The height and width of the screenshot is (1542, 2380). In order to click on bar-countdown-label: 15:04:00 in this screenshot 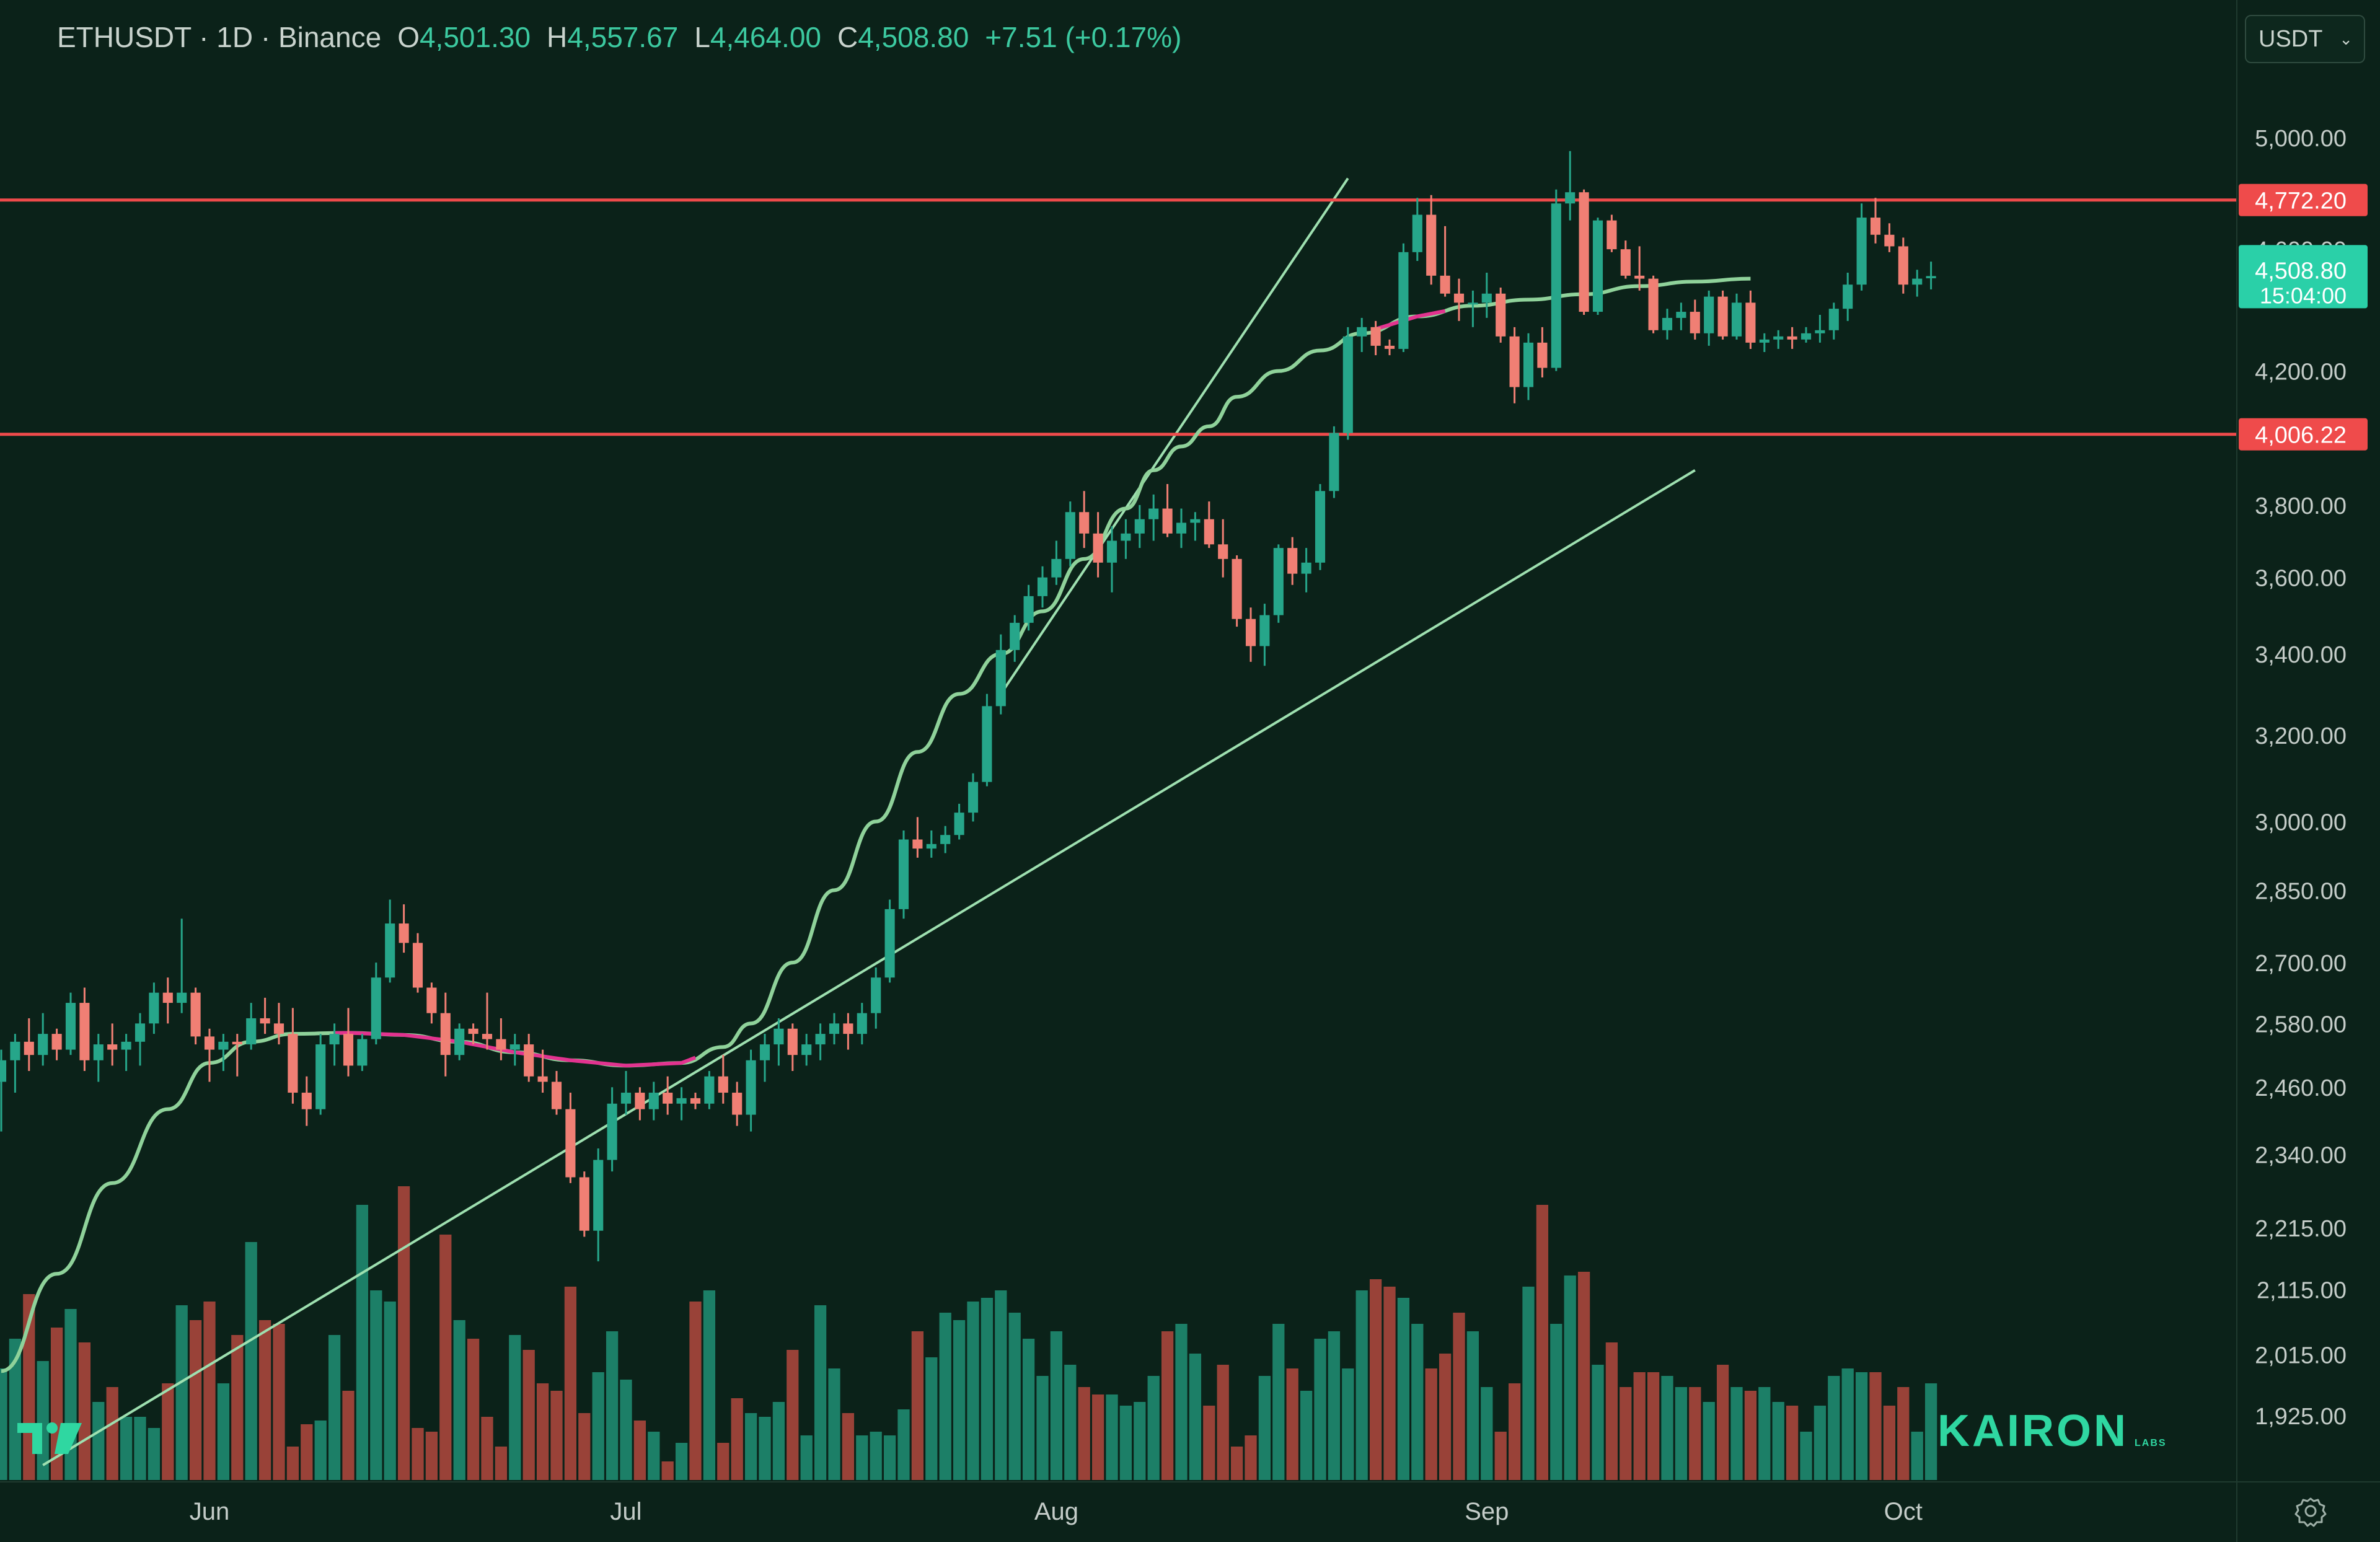, I will do `click(2303, 295)`.